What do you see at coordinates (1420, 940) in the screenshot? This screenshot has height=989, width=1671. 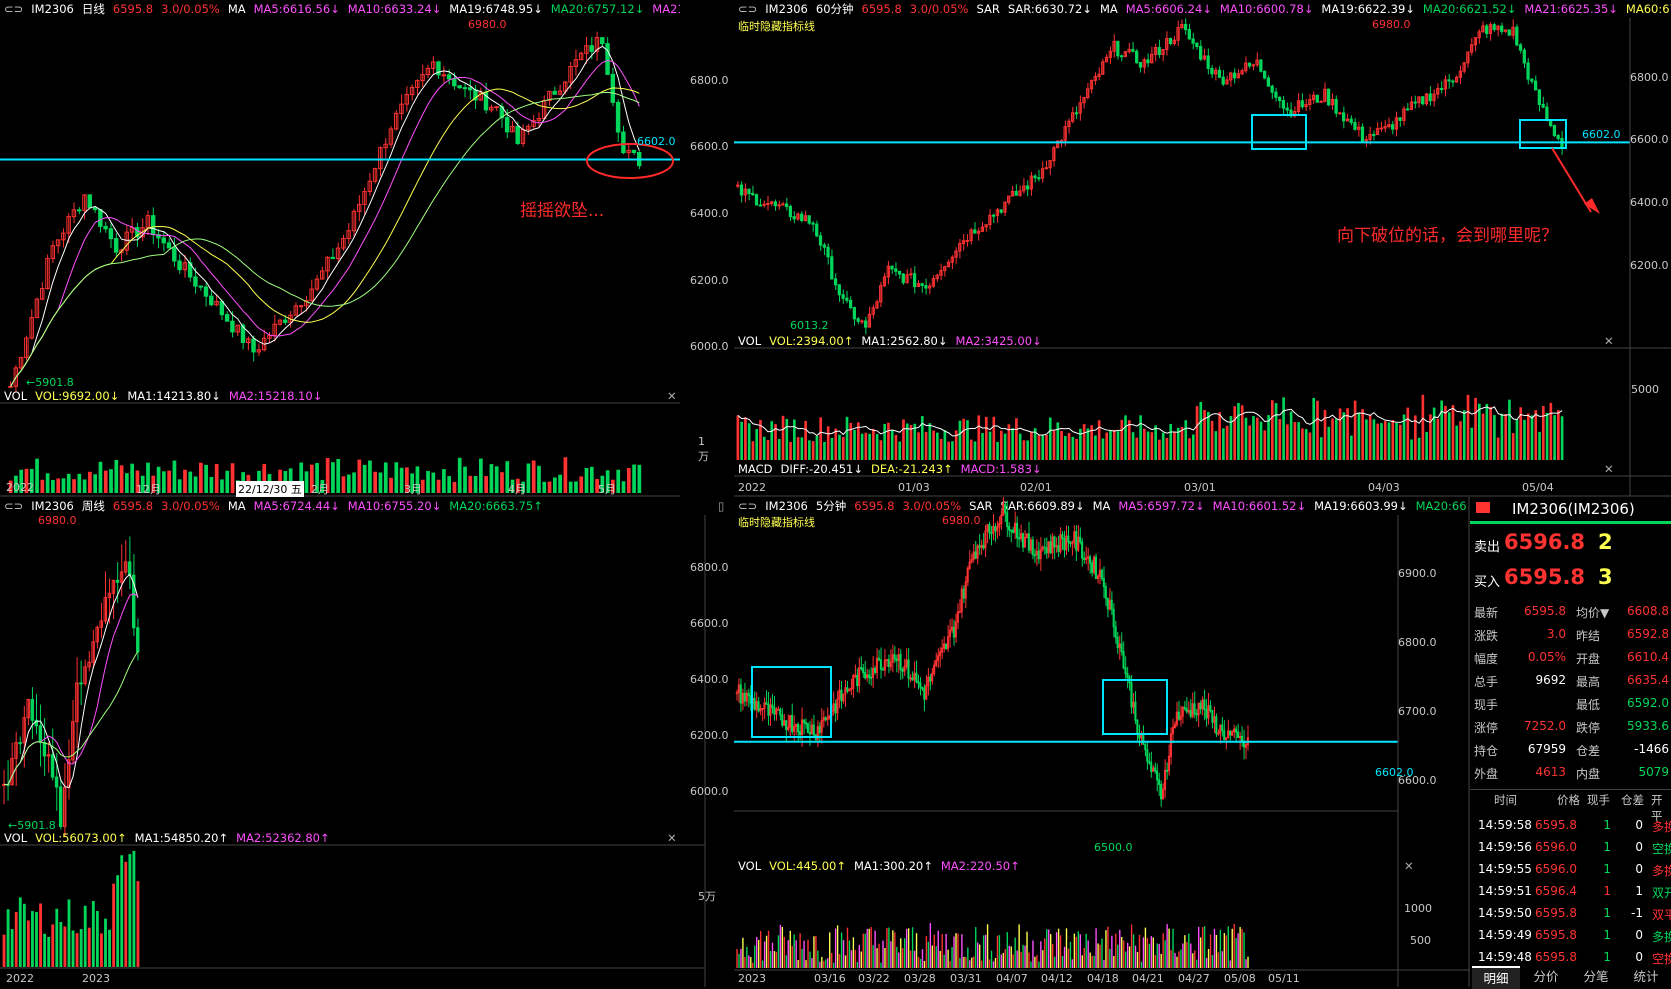 I see `vol-y-axis-label: 500` at bounding box center [1420, 940].